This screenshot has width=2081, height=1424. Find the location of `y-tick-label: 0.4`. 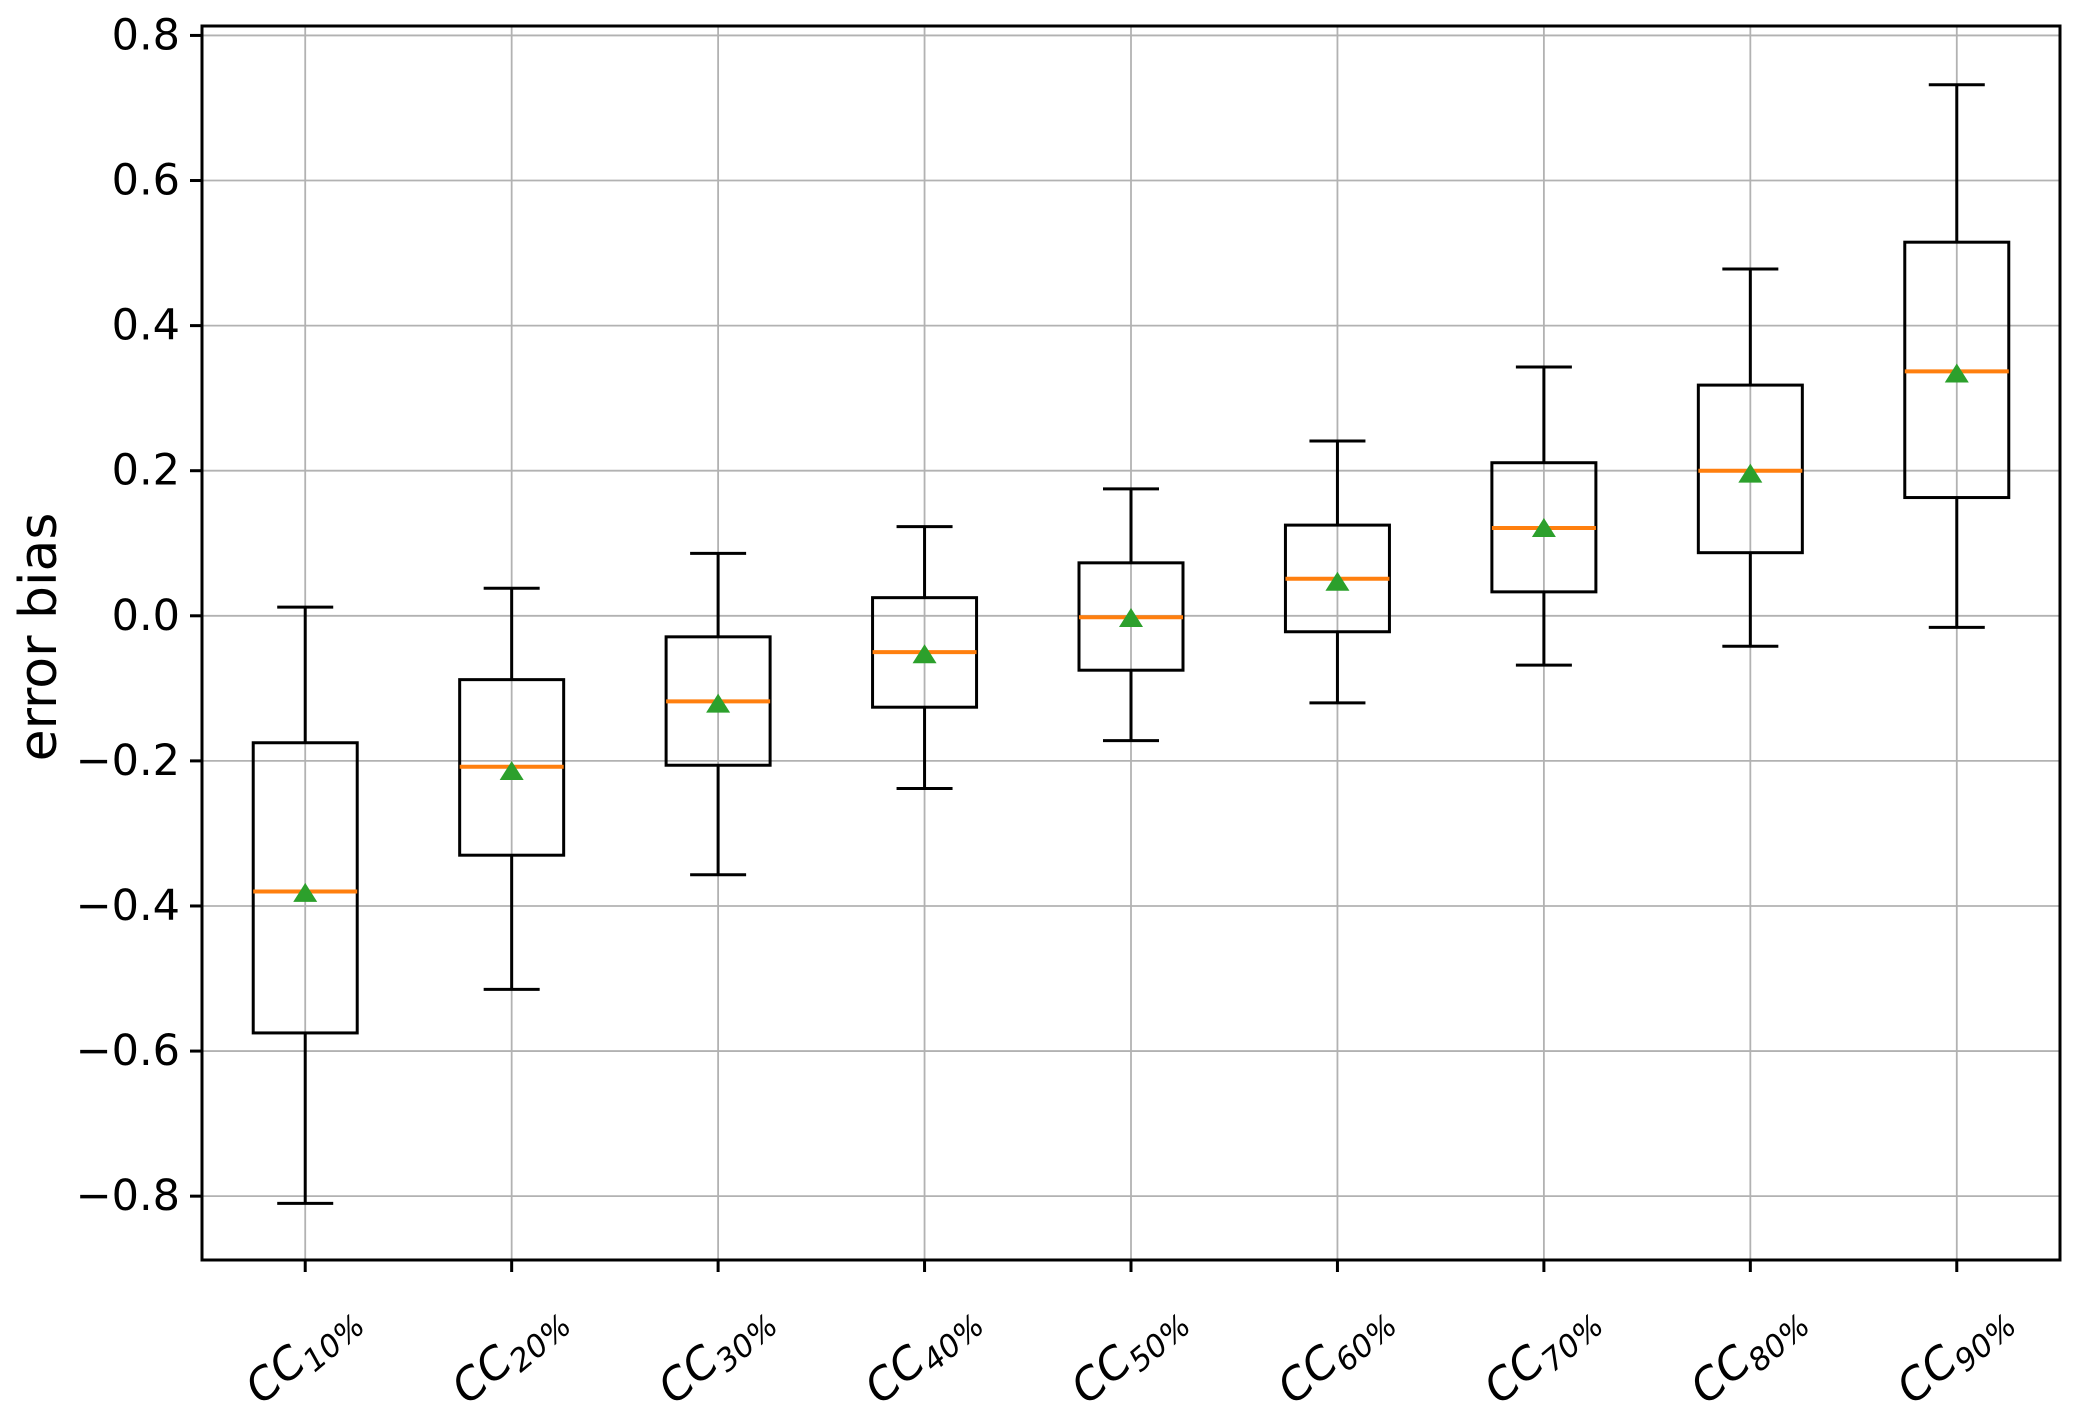

y-tick-label: 0.4 is located at coordinates (146, 326).